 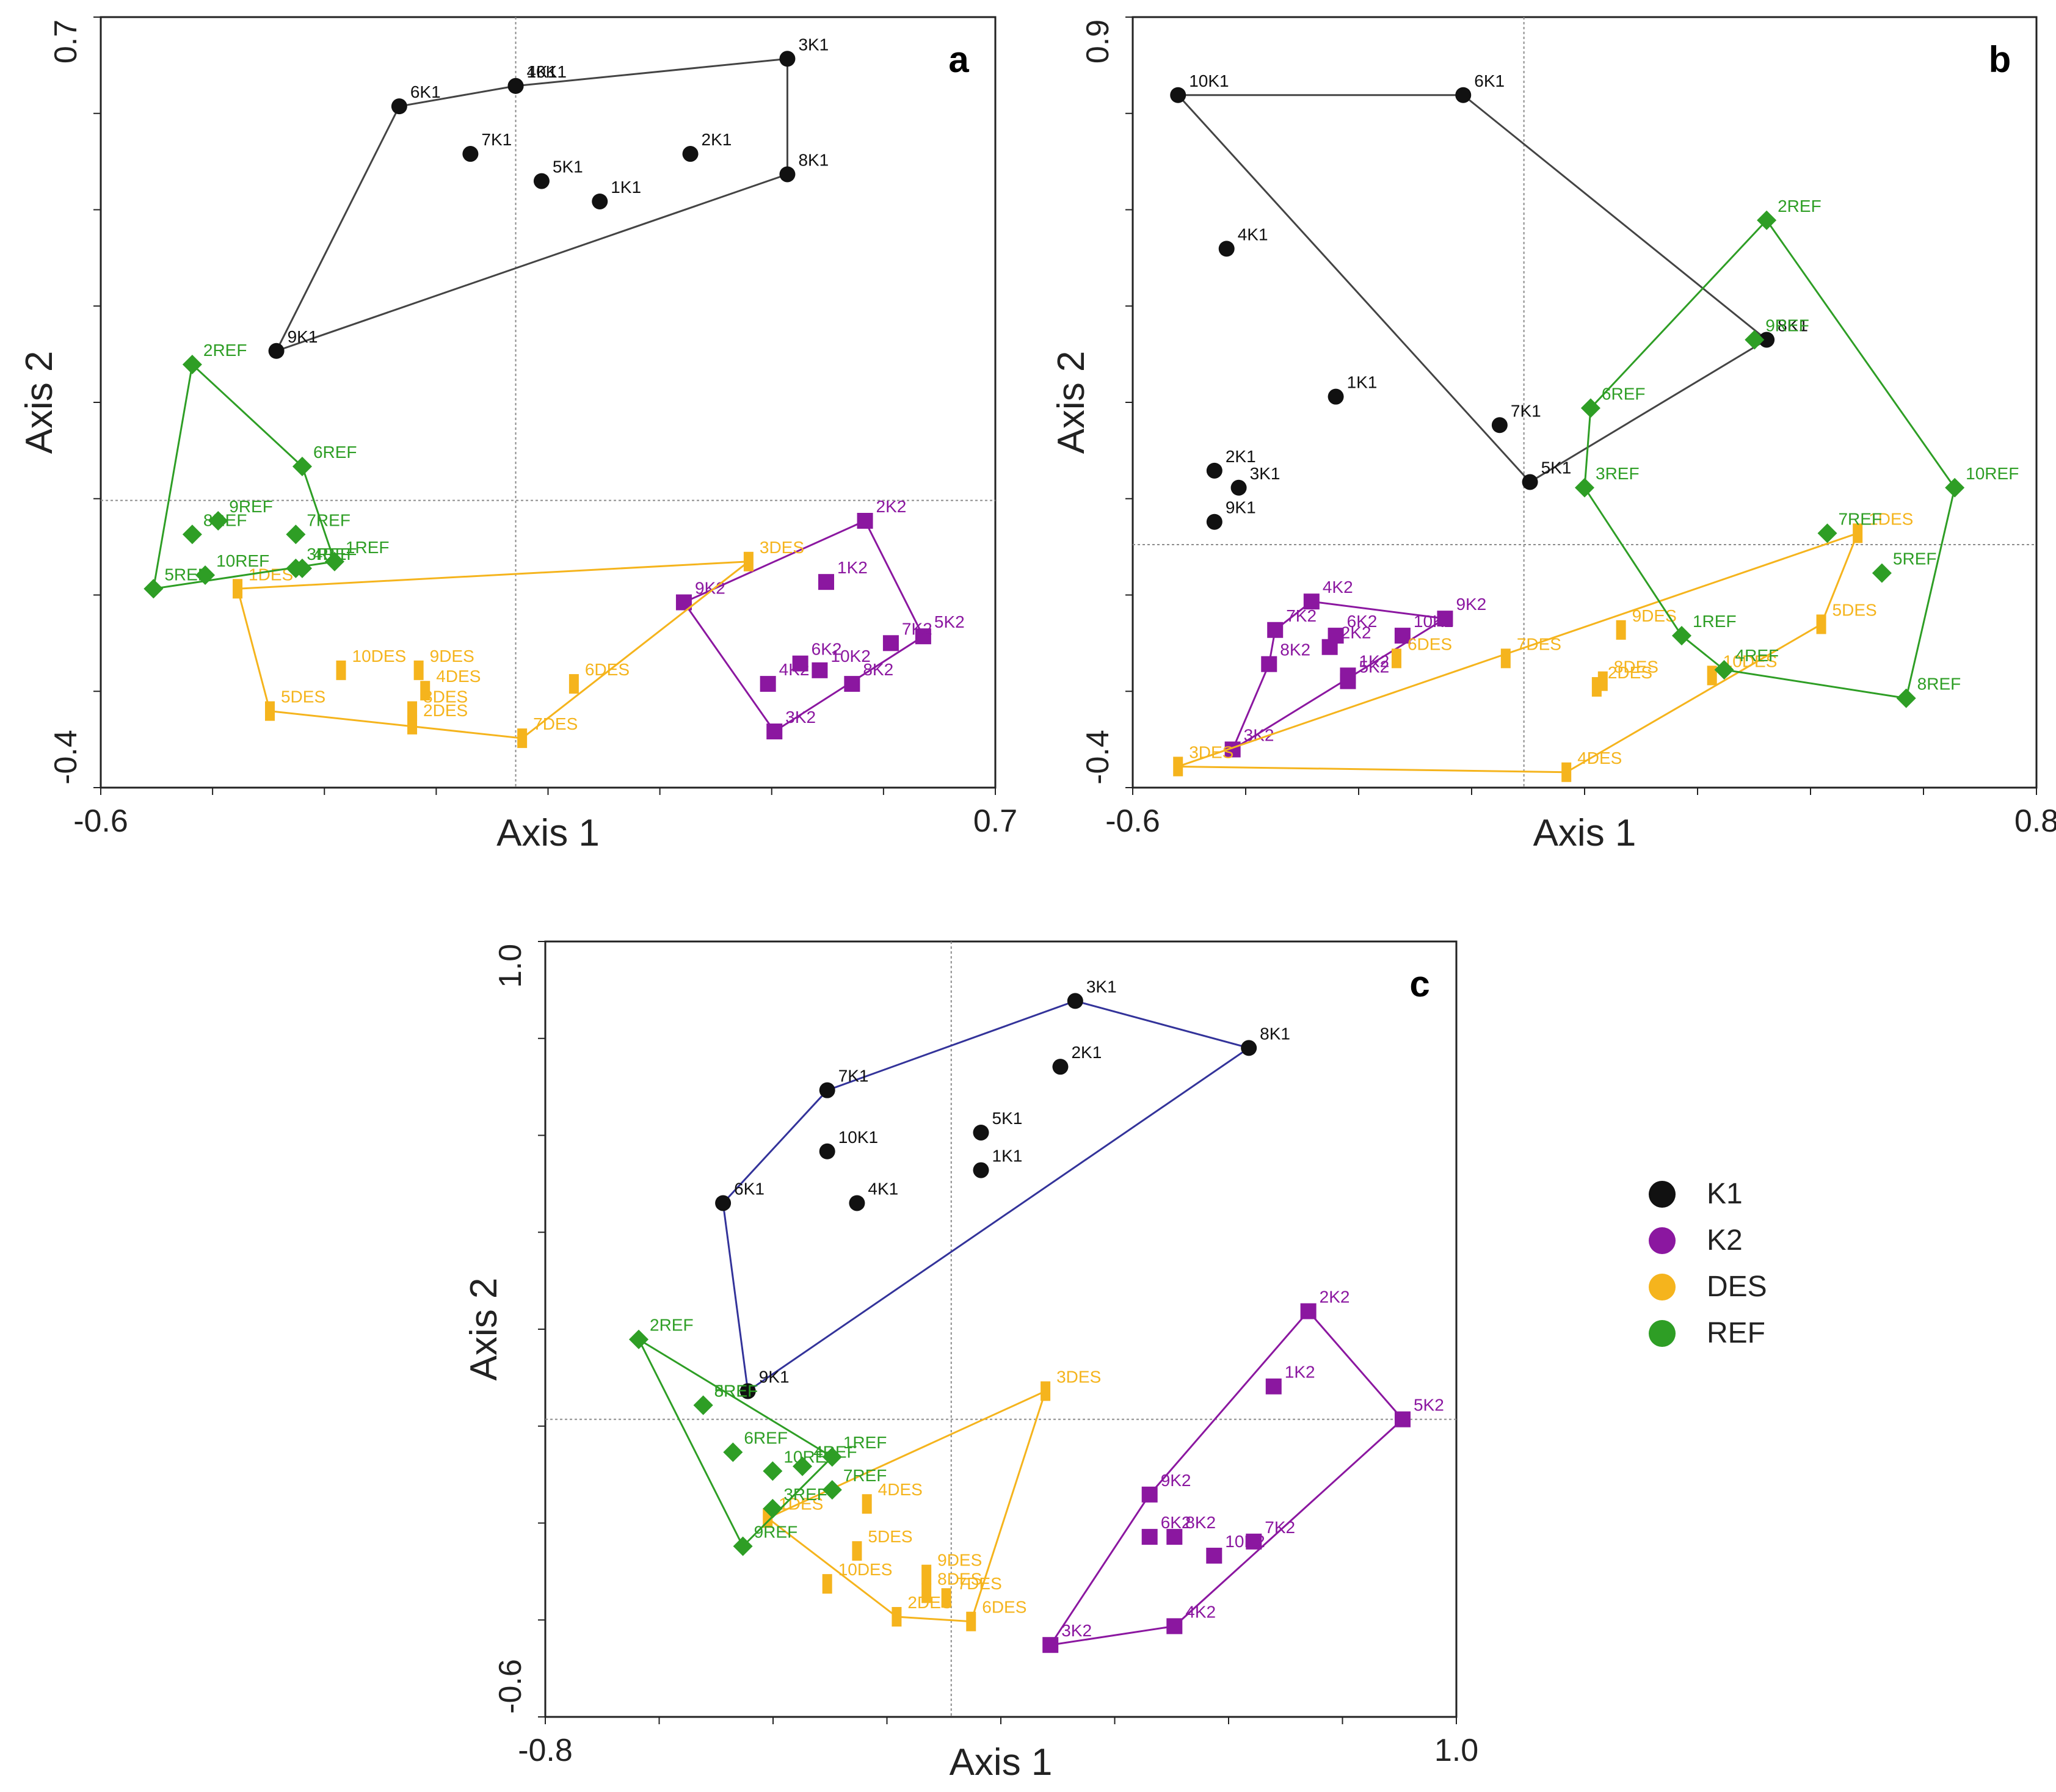 What do you see at coordinates (510, 966) in the screenshot?
I see `y-tick-label-max: 1.0` at bounding box center [510, 966].